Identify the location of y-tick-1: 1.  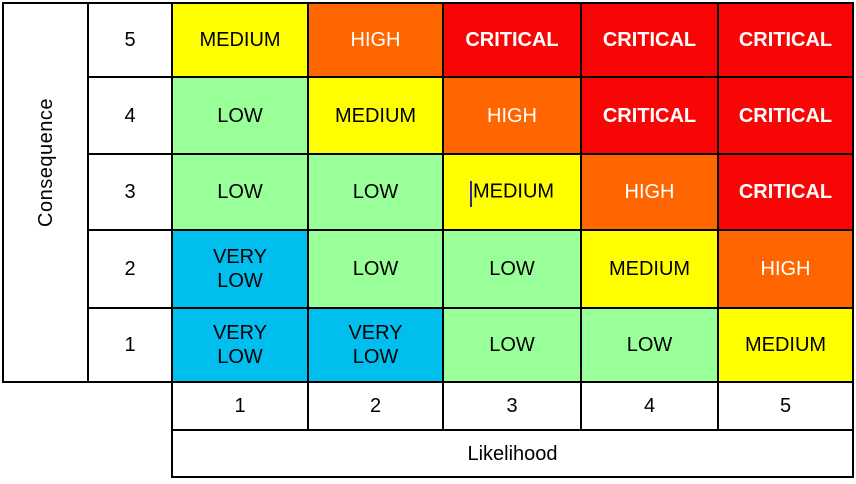
(130, 345).